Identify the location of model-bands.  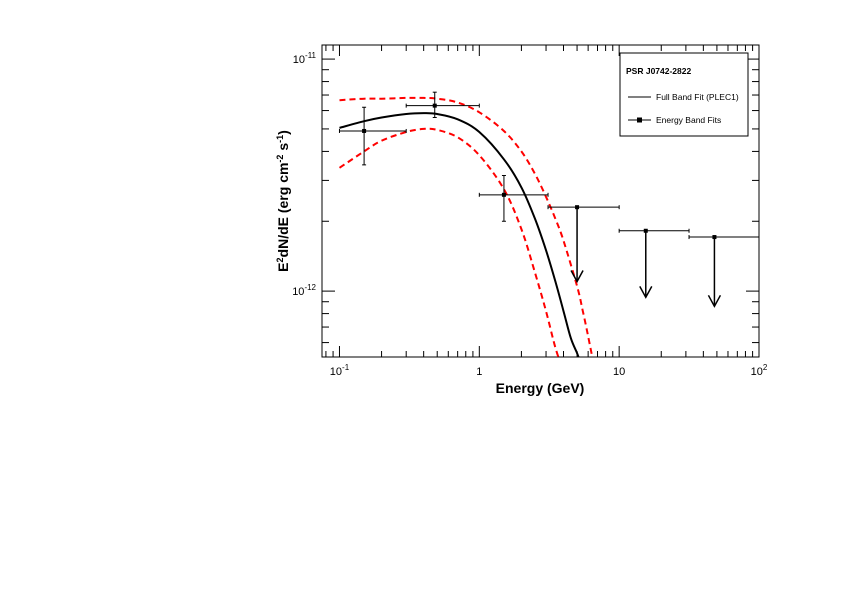
(466, 226).